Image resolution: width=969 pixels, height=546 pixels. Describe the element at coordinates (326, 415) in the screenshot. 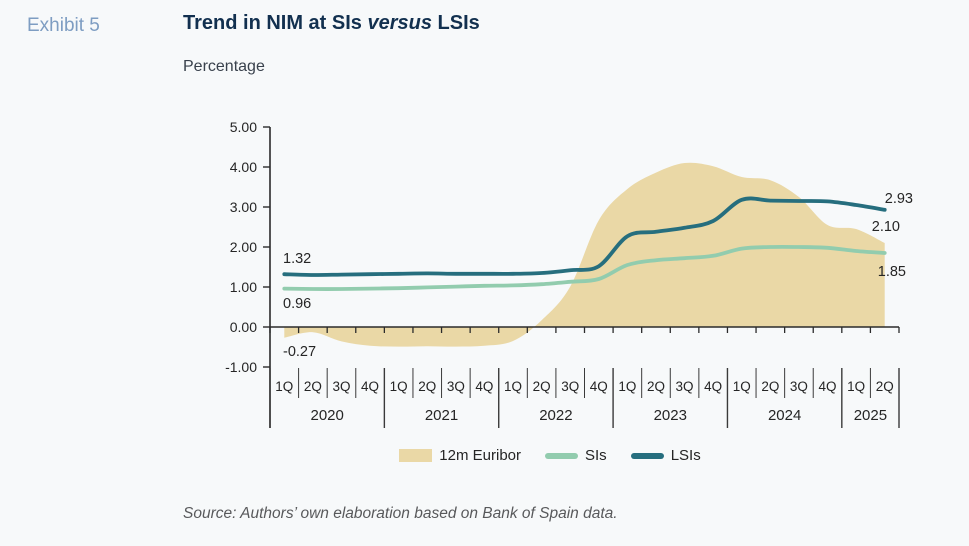

I see `year-label: 2020` at that location.